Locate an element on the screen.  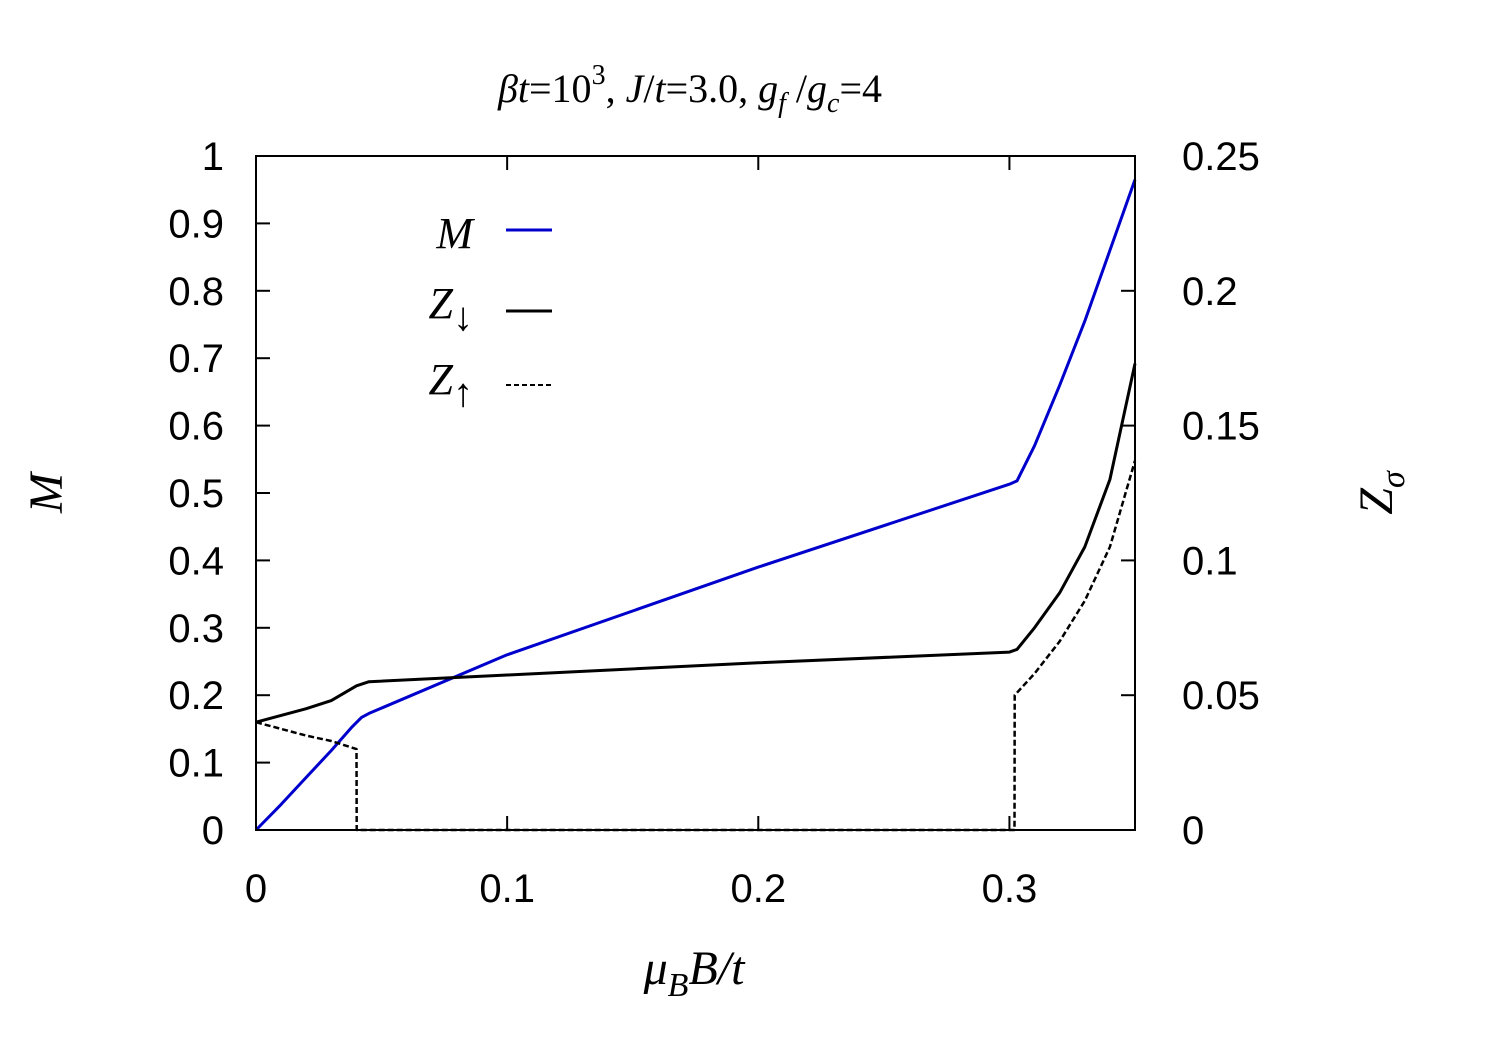
y-right-tick-label-3: 0.15 is located at coordinates (1221, 427).